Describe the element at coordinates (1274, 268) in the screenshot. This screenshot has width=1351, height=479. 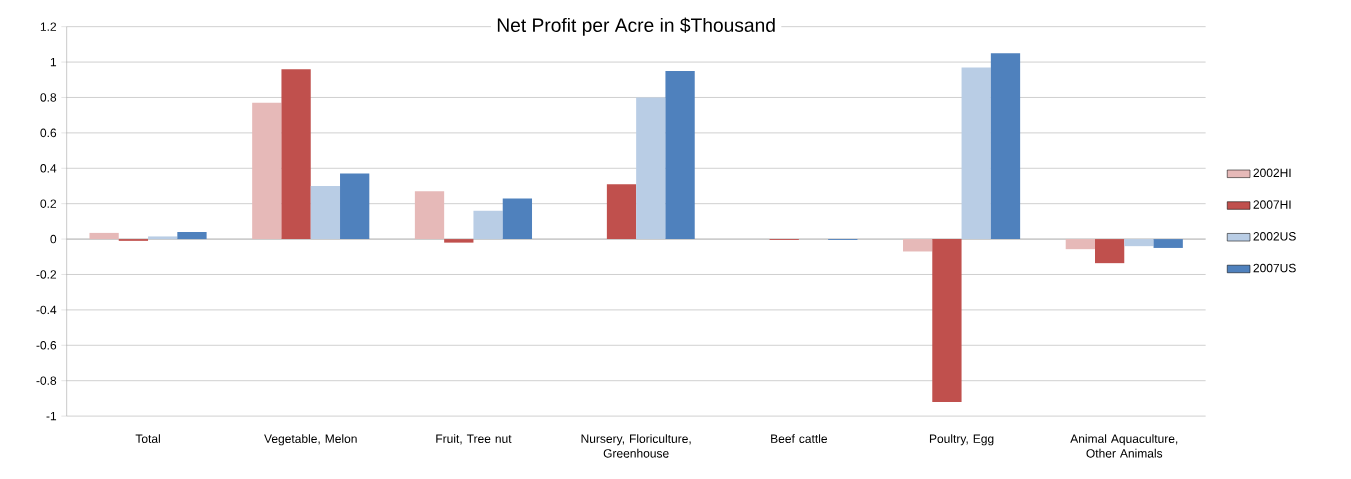
I see `legend-label: 2007US` at that location.